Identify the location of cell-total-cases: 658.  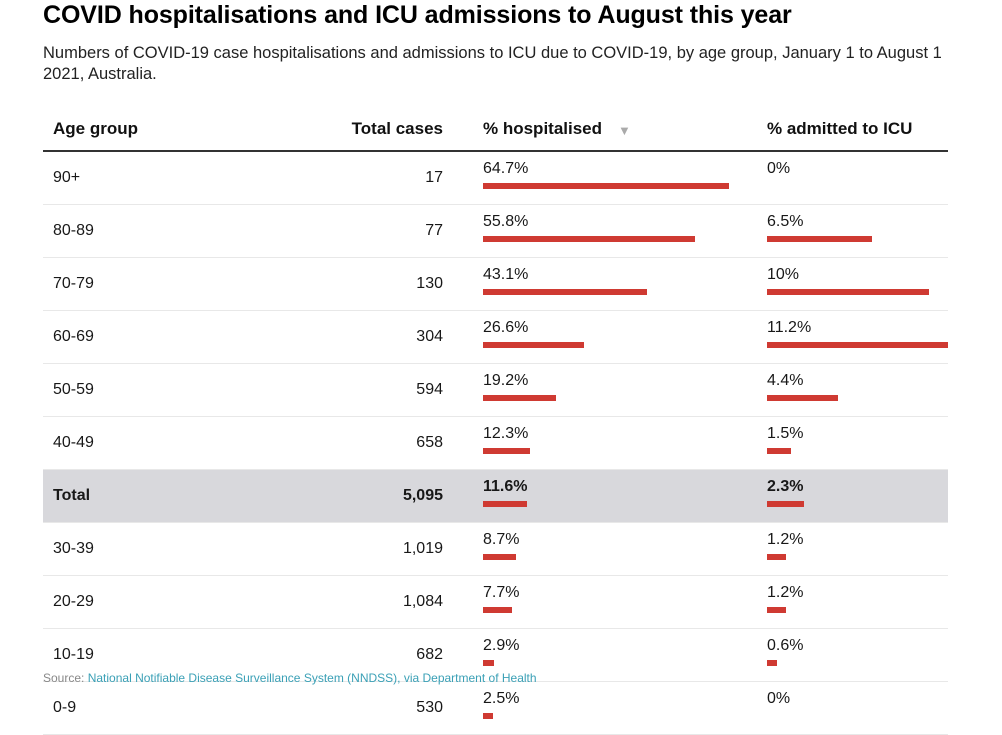
(378, 443).